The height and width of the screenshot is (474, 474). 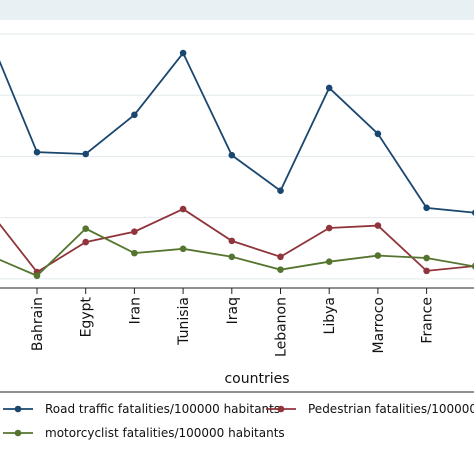 I want to click on legend-label: Pedestrian fatalities/100000, so click(x=391, y=409).